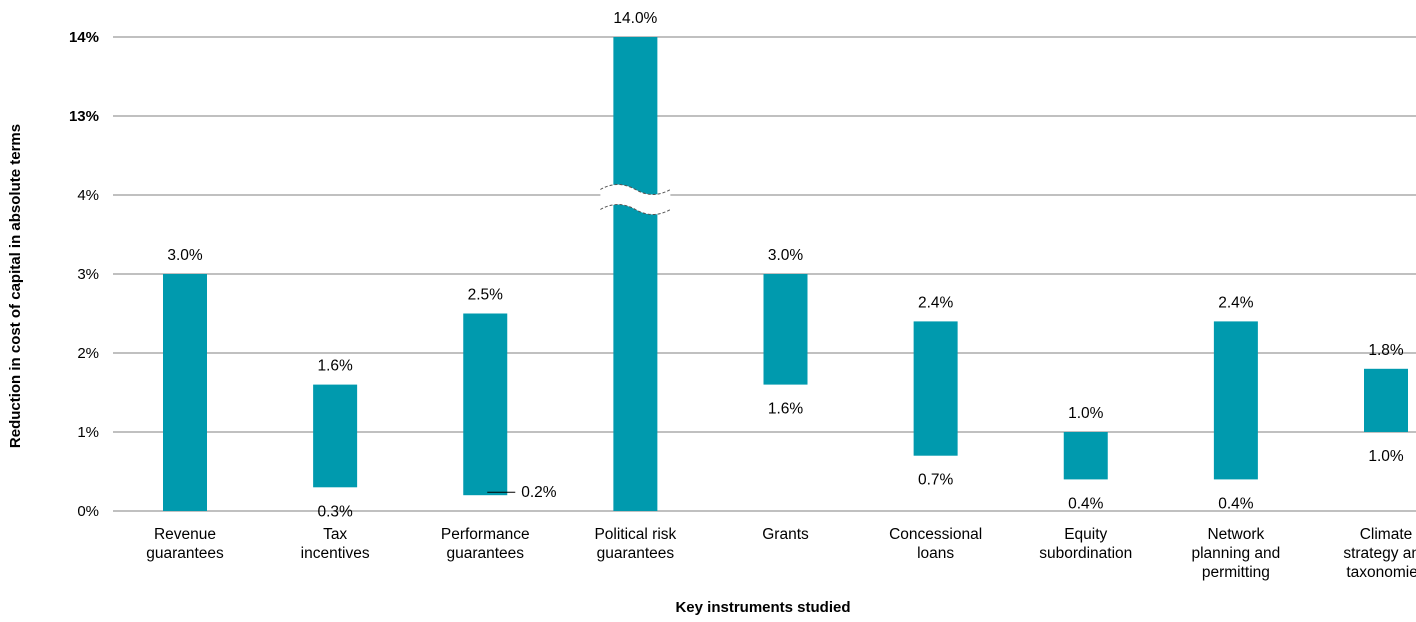 The image size is (1416, 622). Describe the element at coordinates (1386, 350) in the screenshot. I see `data-label-high: 1.8%` at that location.